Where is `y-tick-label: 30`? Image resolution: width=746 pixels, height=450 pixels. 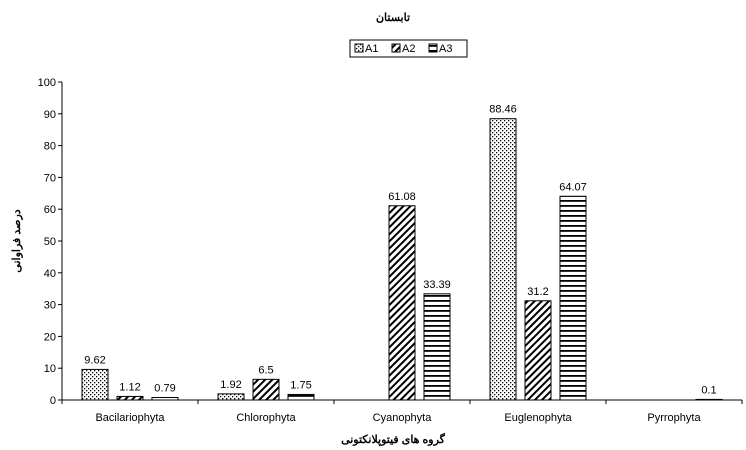
y-tick-label: 30 is located at coordinates (50, 306).